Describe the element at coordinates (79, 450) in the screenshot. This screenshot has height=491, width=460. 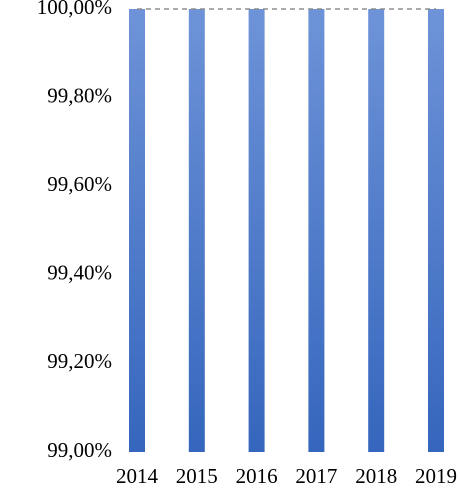
I see `y-tick-label: 99,00%` at that location.